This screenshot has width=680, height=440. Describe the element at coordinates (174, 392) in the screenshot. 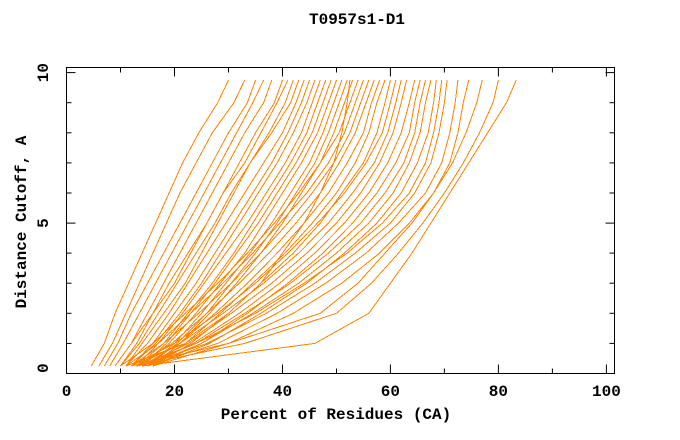

I see `x-tick-label: 20` at that location.